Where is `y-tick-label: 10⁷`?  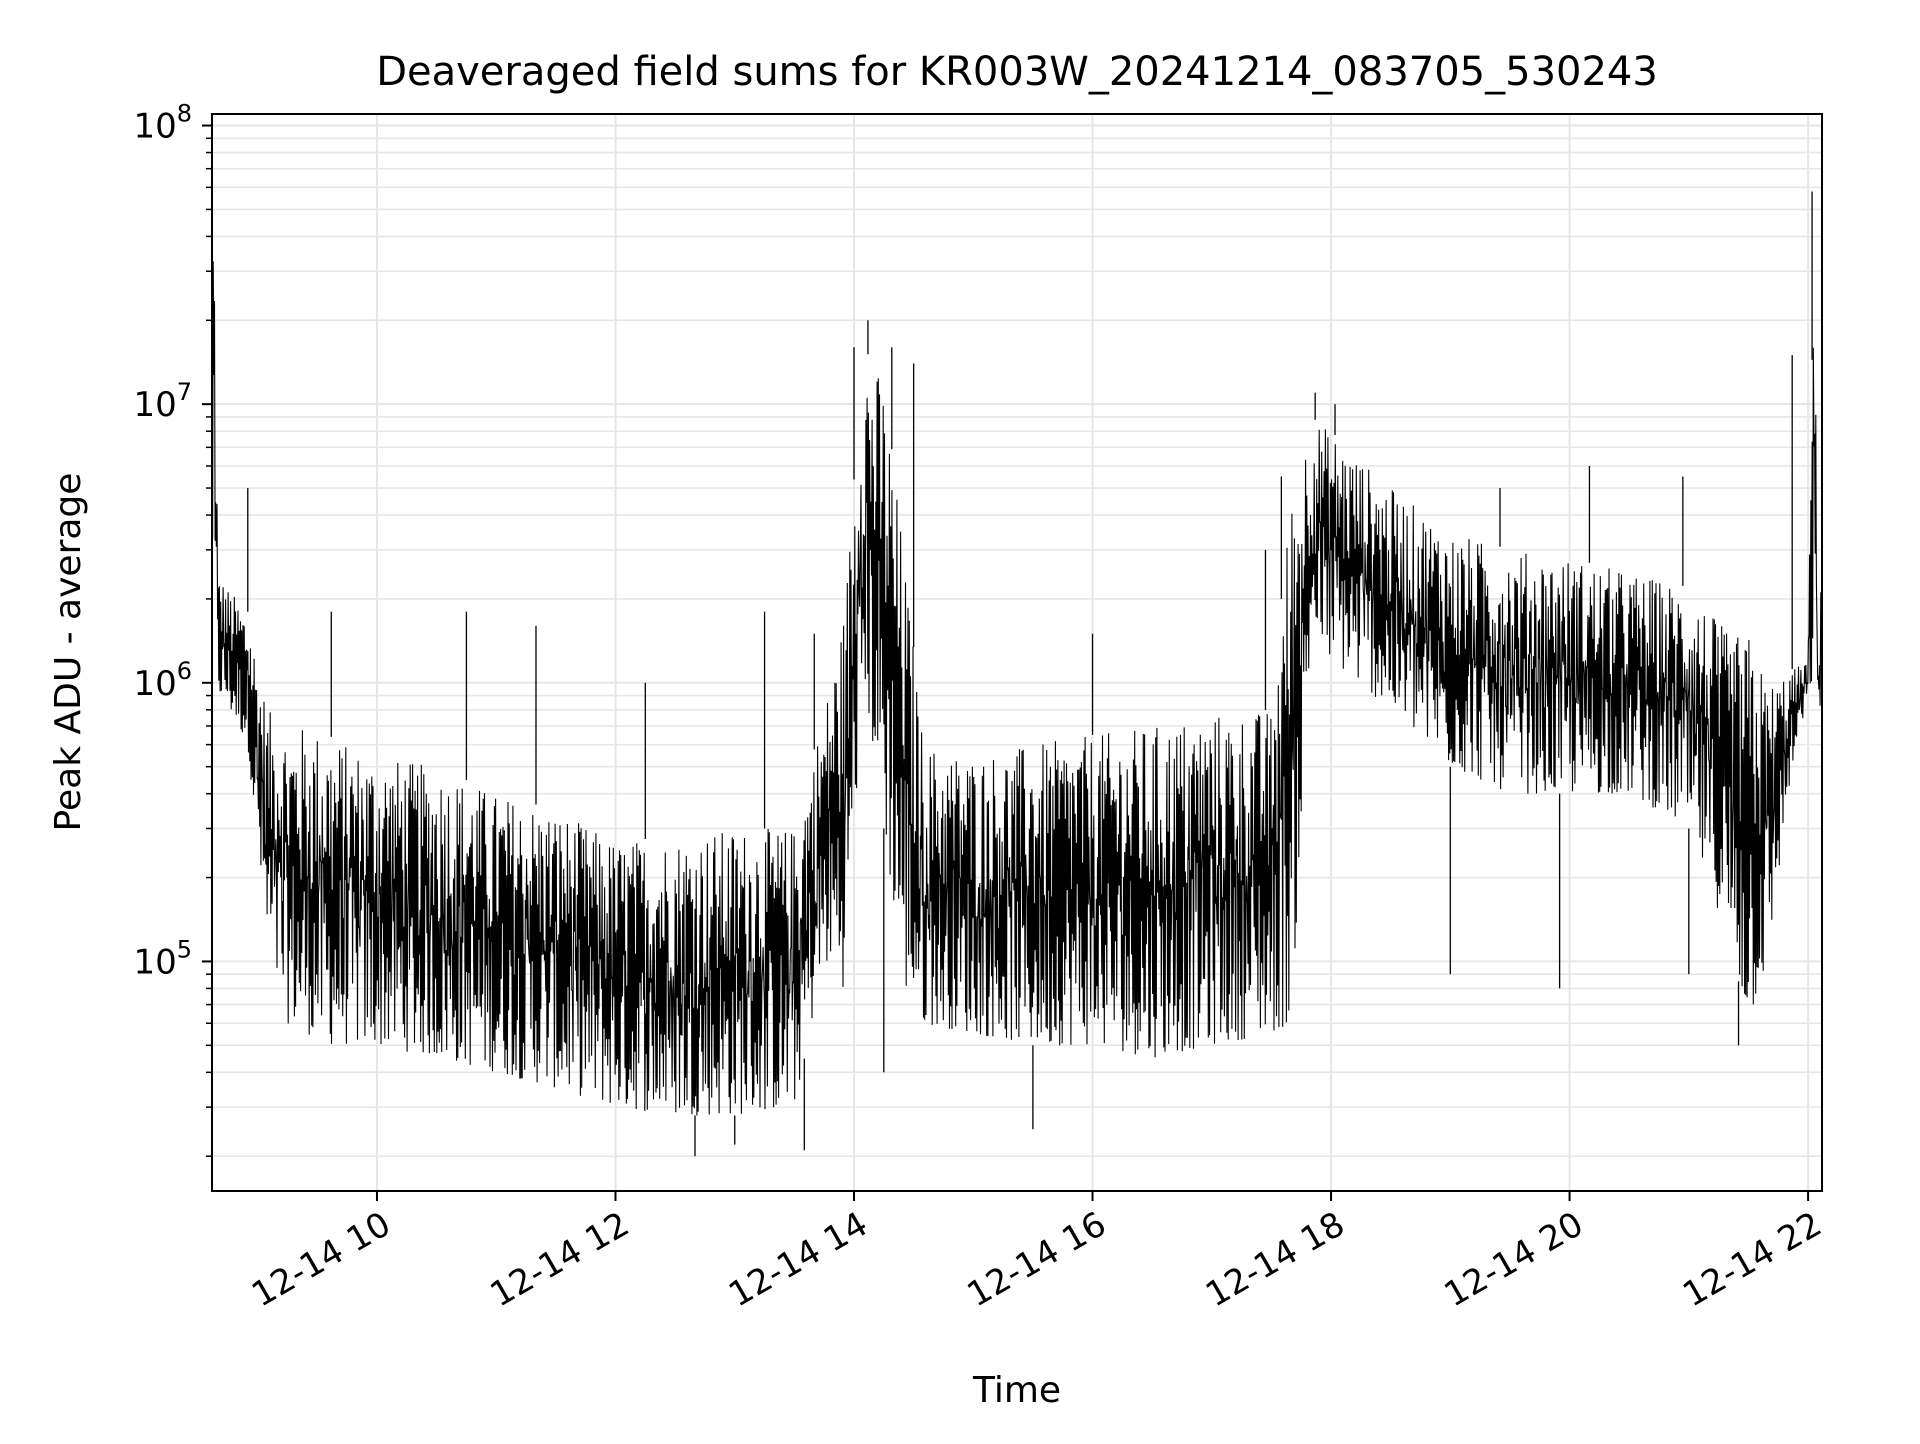 y-tick-label: 10⁷ is located at coordinates (162, 401).